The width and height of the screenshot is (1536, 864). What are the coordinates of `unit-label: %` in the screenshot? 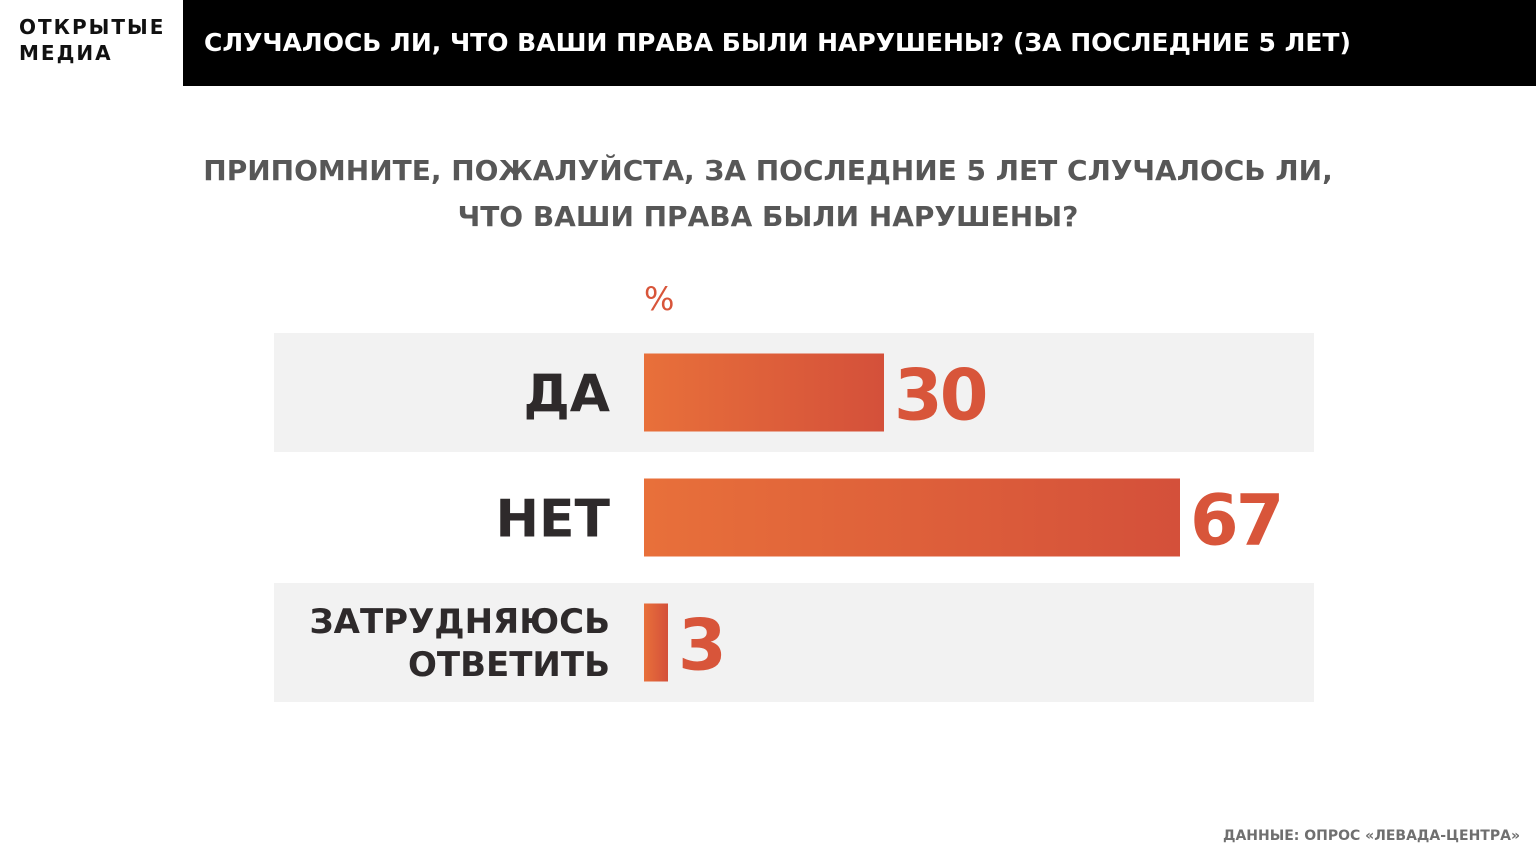 It's located at (659, 299).